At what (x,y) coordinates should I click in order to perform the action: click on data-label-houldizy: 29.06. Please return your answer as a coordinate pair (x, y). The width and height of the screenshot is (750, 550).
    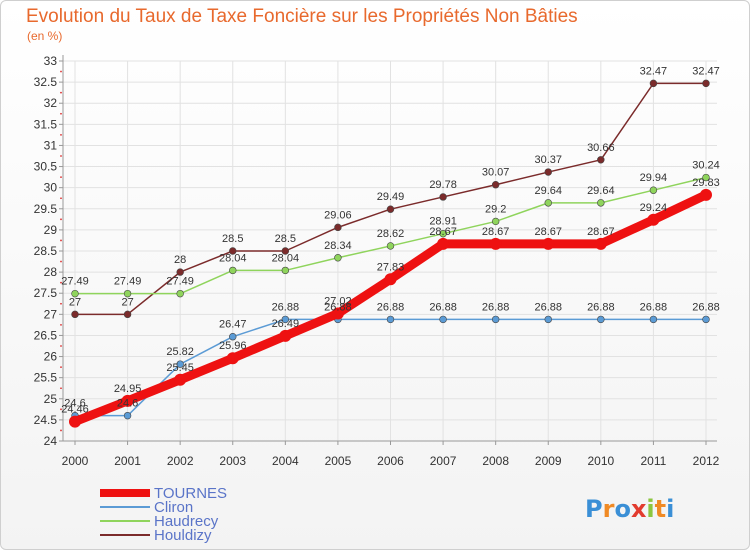
    Looking at the image, I should click on (338, 215).